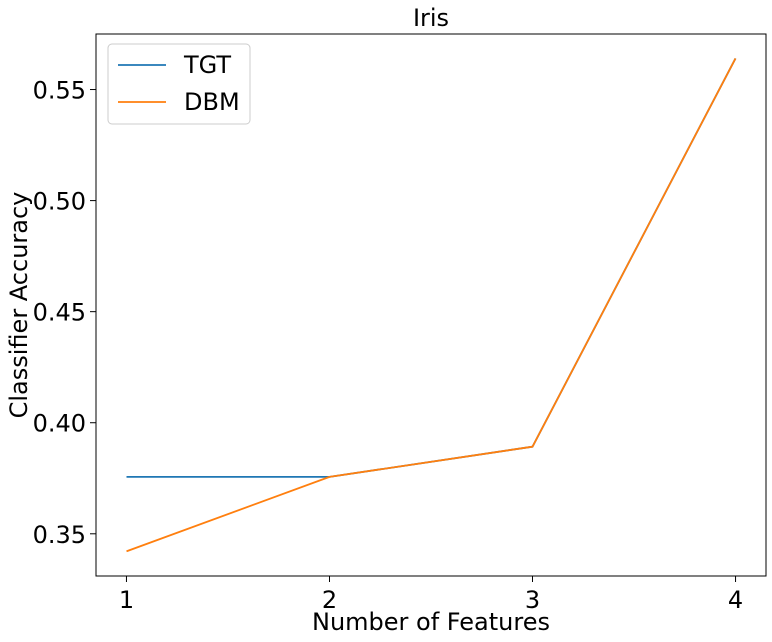 This screenshot has width=772, height=642. I want to click on legend-label-tgt: TGT, so click(207, 65).